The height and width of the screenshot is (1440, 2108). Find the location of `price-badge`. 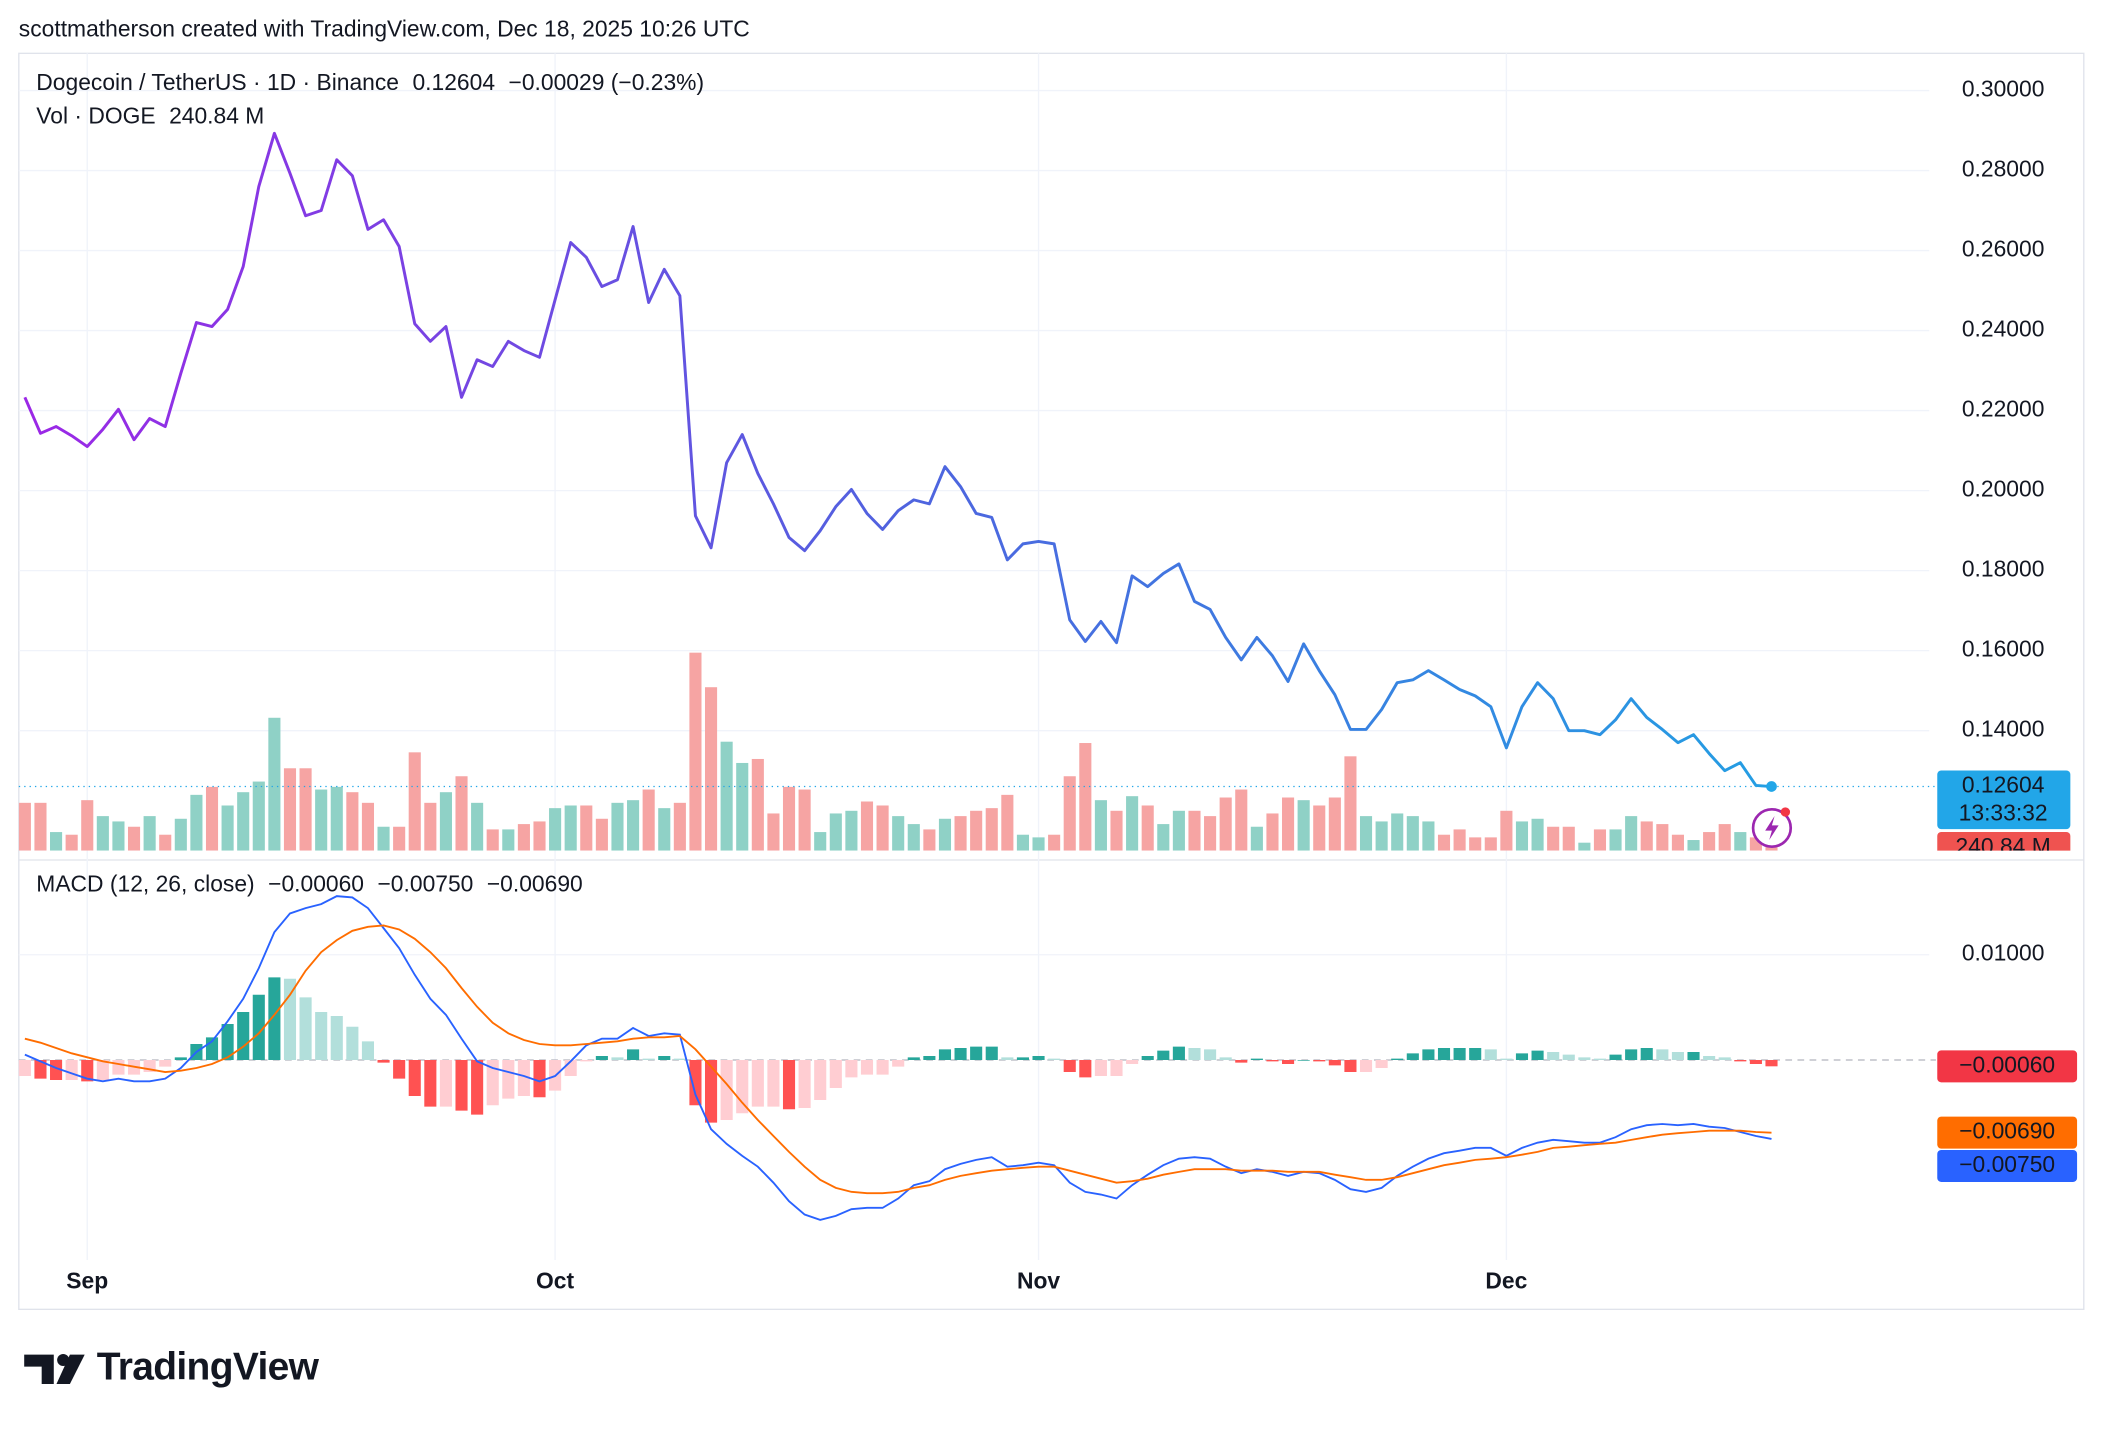

price-badge is located at coordinates (2004, 800).